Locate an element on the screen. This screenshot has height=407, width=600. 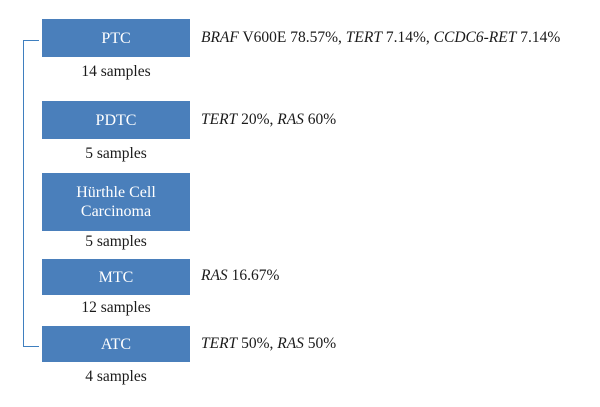
tumor-box-pdtc: PDTC is located at coordinates (116, 120).